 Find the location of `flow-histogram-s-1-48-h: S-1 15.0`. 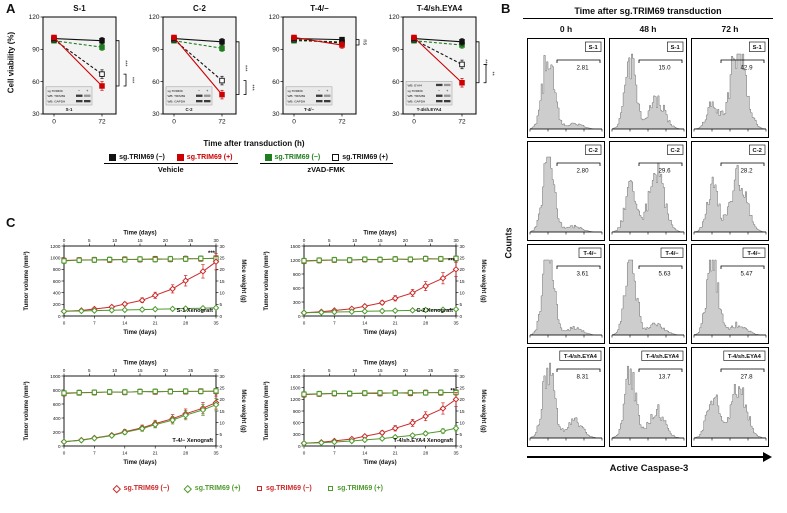

flow-histogram-s-1-48-h: S-1 15.0 is located at coordinates (648, 88).